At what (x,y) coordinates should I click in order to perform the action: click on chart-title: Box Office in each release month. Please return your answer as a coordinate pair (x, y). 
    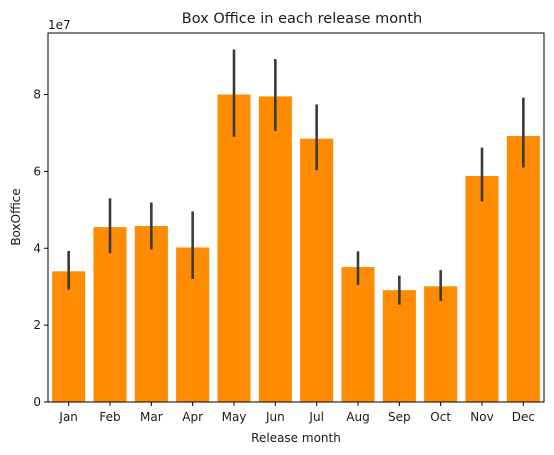
    Looking at the image, I should click on (302, 19).